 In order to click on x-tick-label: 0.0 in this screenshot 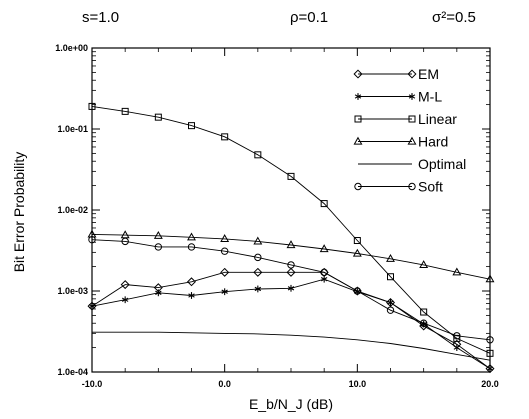, I will do `click(224, 384)`.